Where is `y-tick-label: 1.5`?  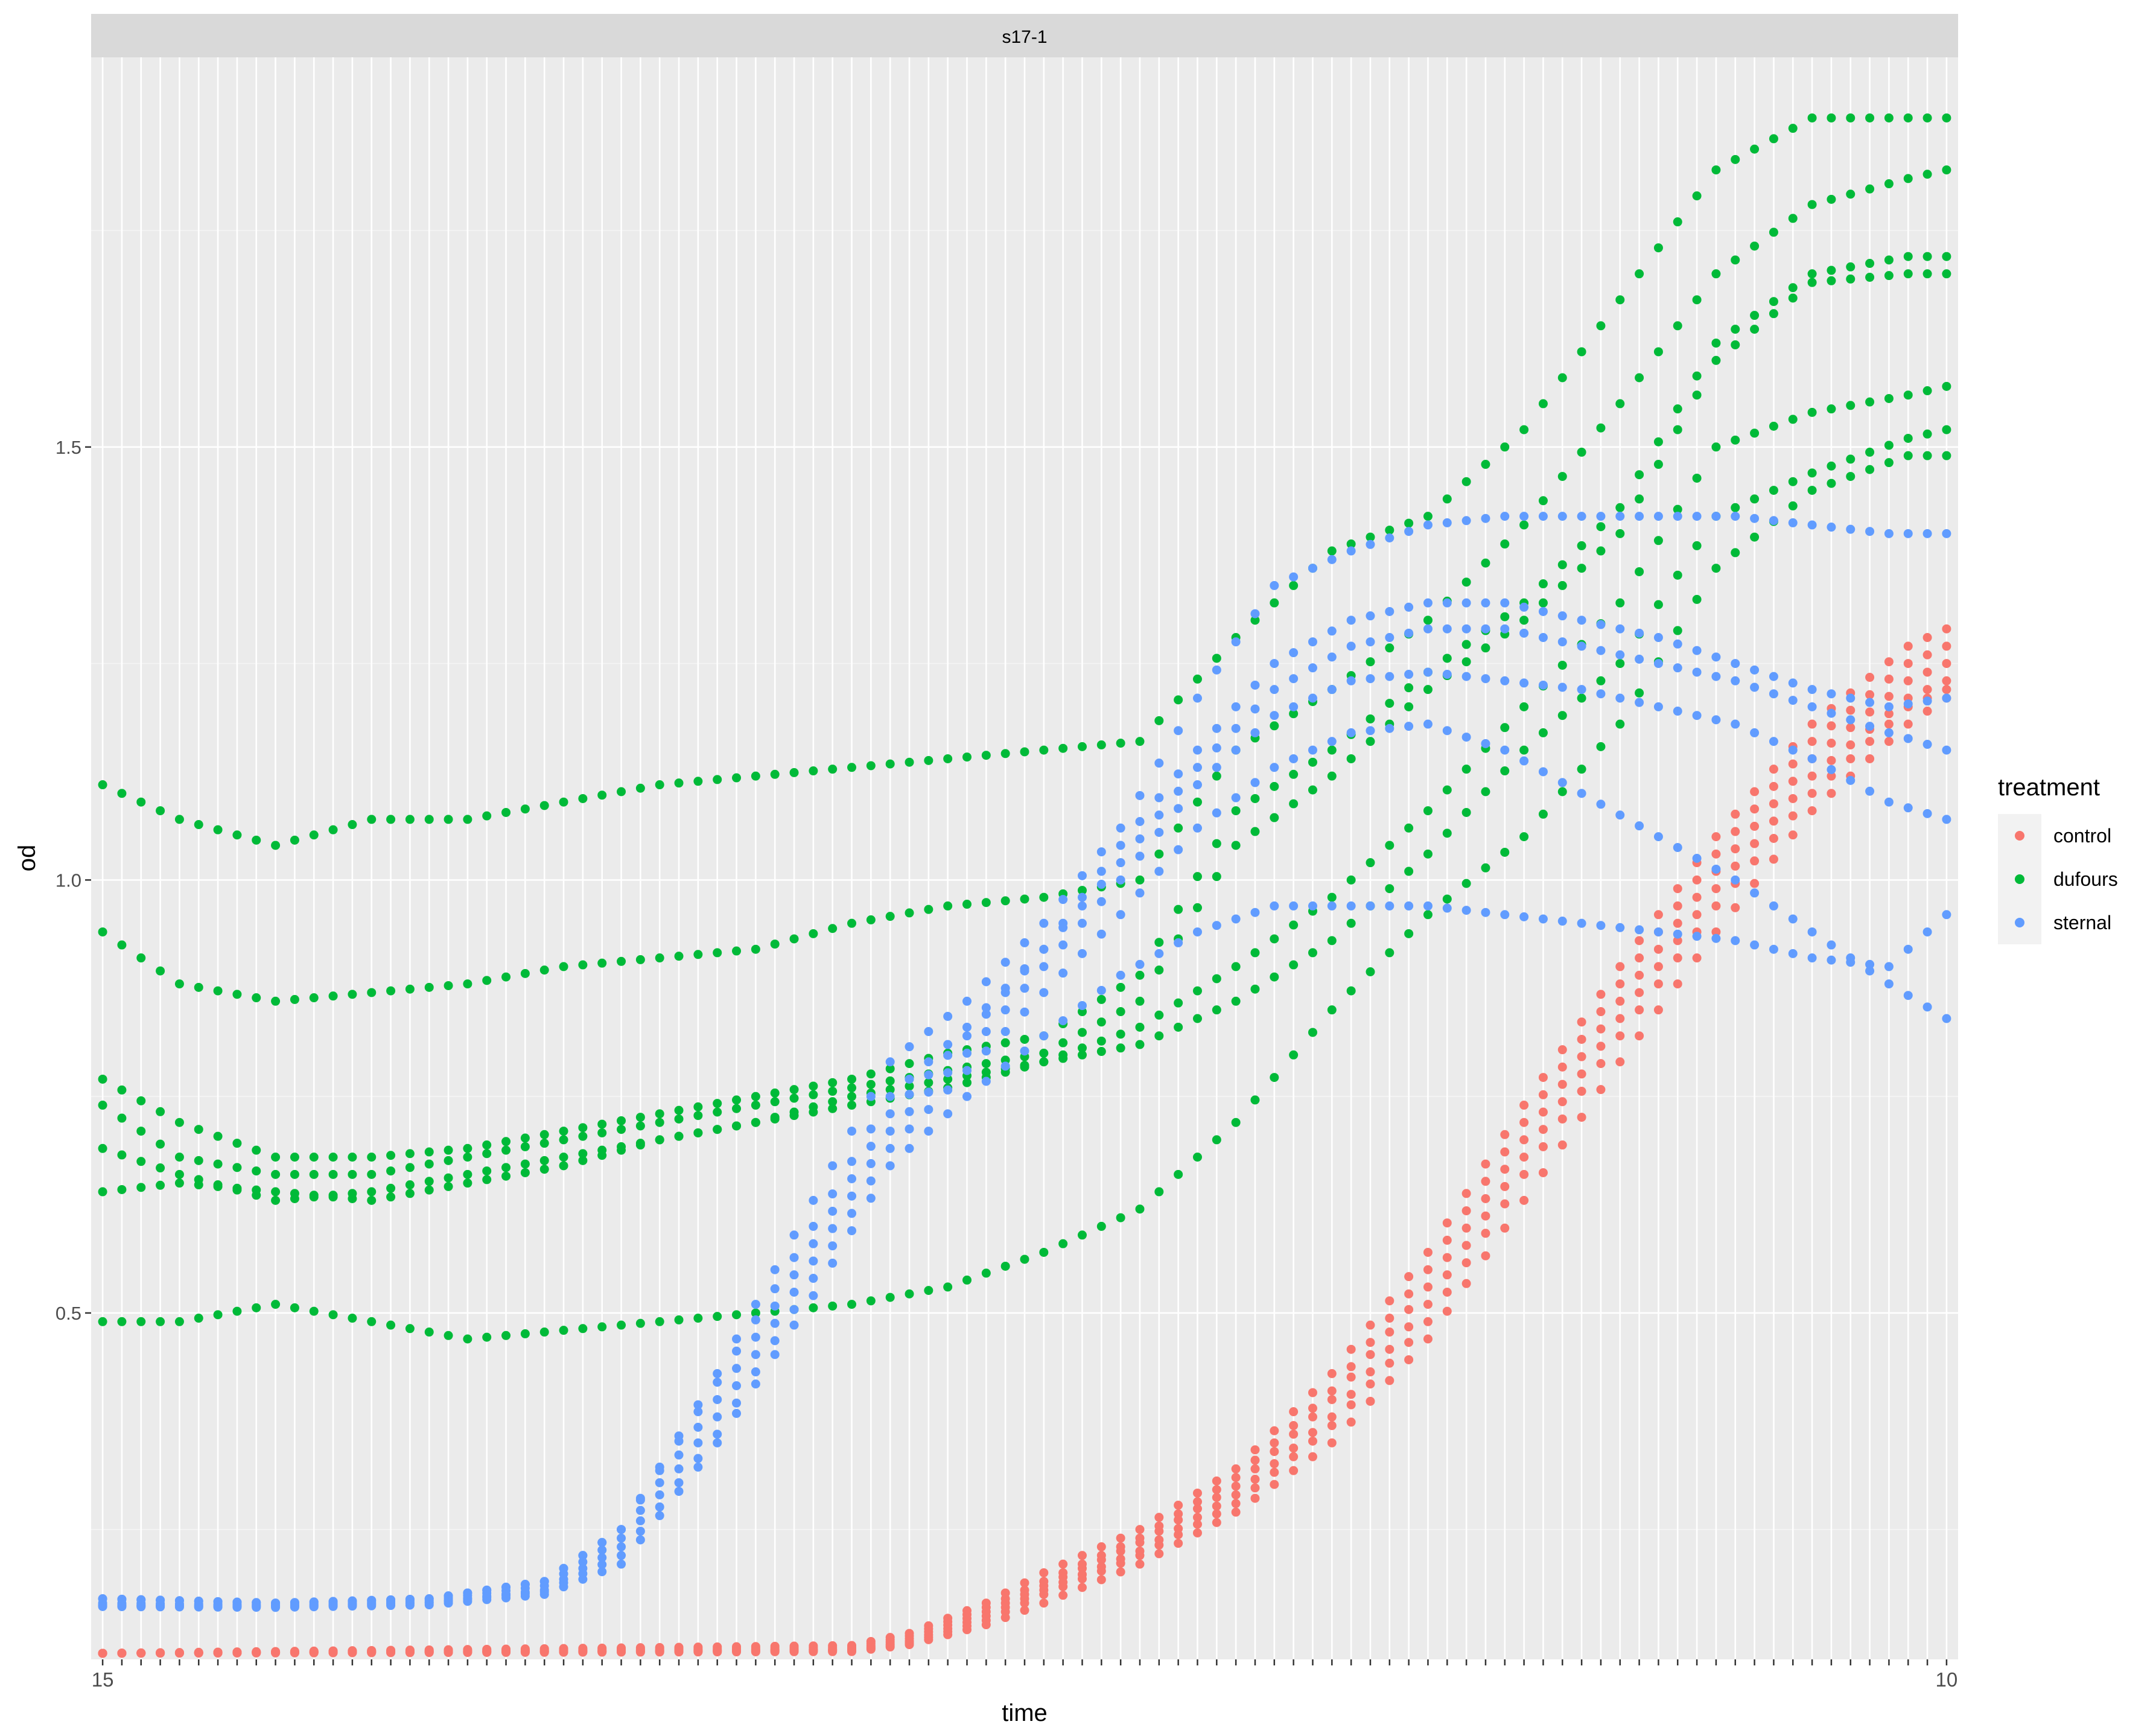 y-tick-label: 1.5 is located at coordinates (68, 447).